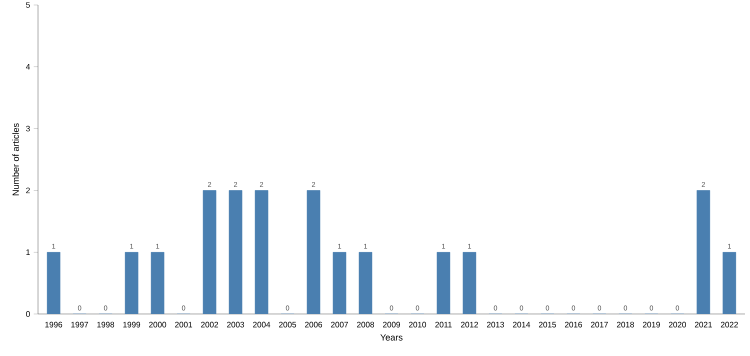 The height and width of the screenshot is (356, 750). Describe the element at coordinates (391, 325) in the screenshot. I see `x-tick-label: 2009` at that location.